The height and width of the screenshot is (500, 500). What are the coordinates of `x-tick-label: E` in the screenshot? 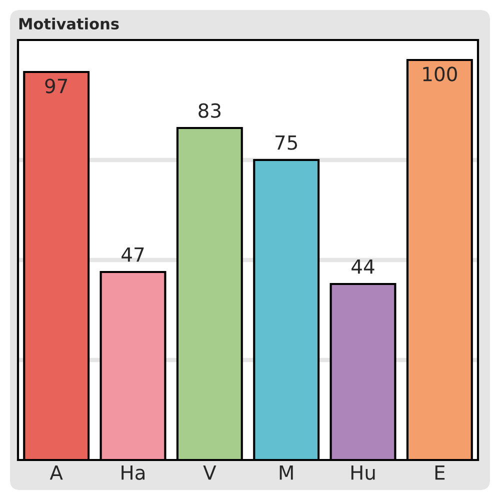 It's located at (440, 472).